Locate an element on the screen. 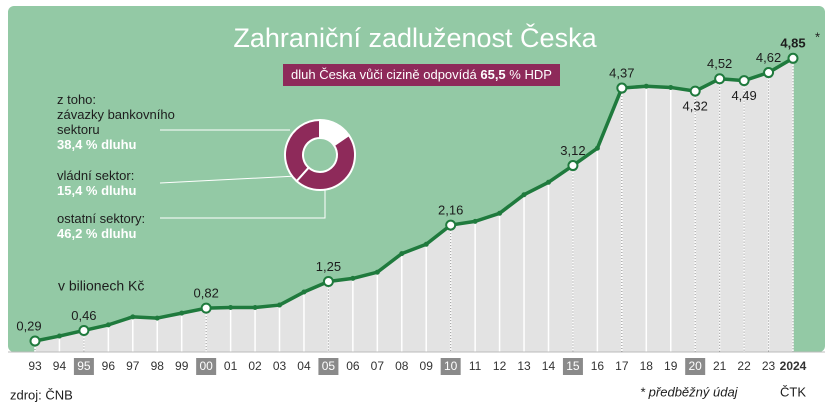  data-label: 2,16 is located at coordinates (450, 210).